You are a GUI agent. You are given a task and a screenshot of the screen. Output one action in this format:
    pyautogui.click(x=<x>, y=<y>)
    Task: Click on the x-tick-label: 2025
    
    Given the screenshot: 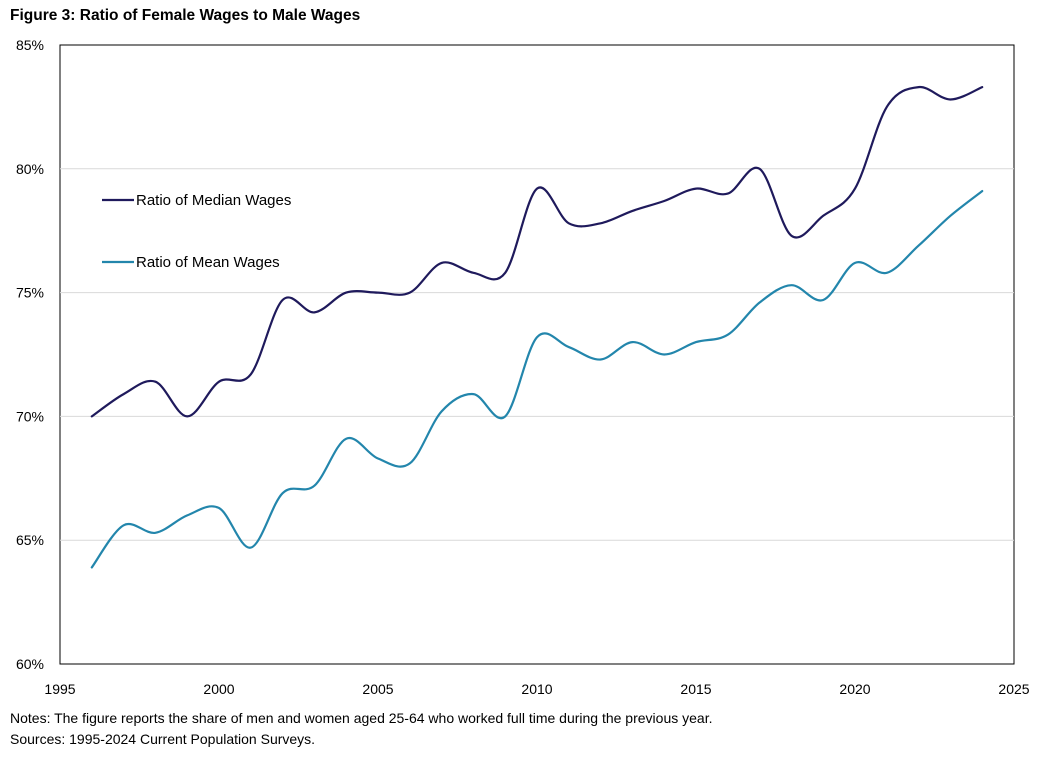 What is the action you would take?
    pyautogui.click(x=1013, y=689)
    